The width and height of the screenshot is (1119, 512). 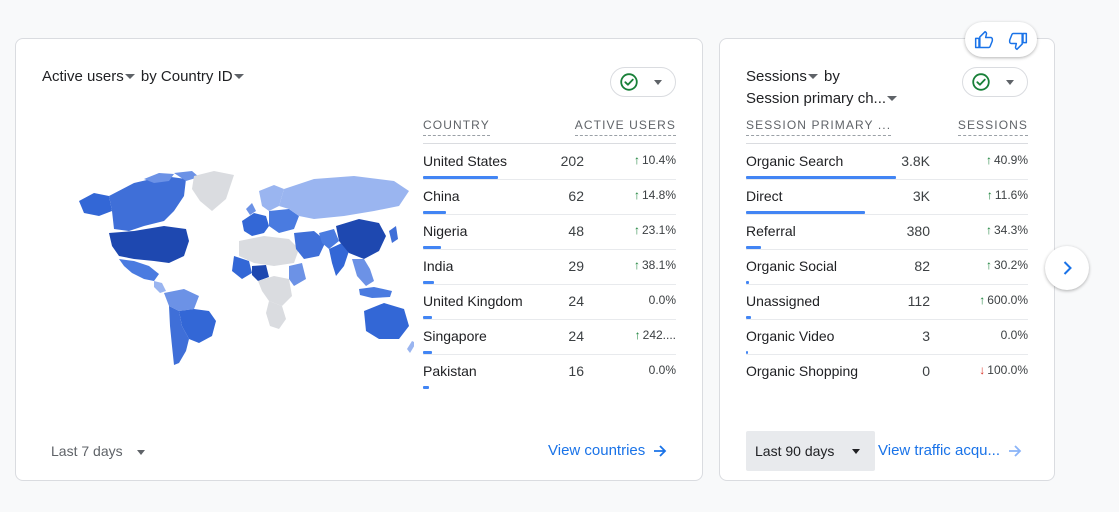 I want to click on table-row: Organic Social 82 ↑ 30.2%, so click(x=887, y=267).